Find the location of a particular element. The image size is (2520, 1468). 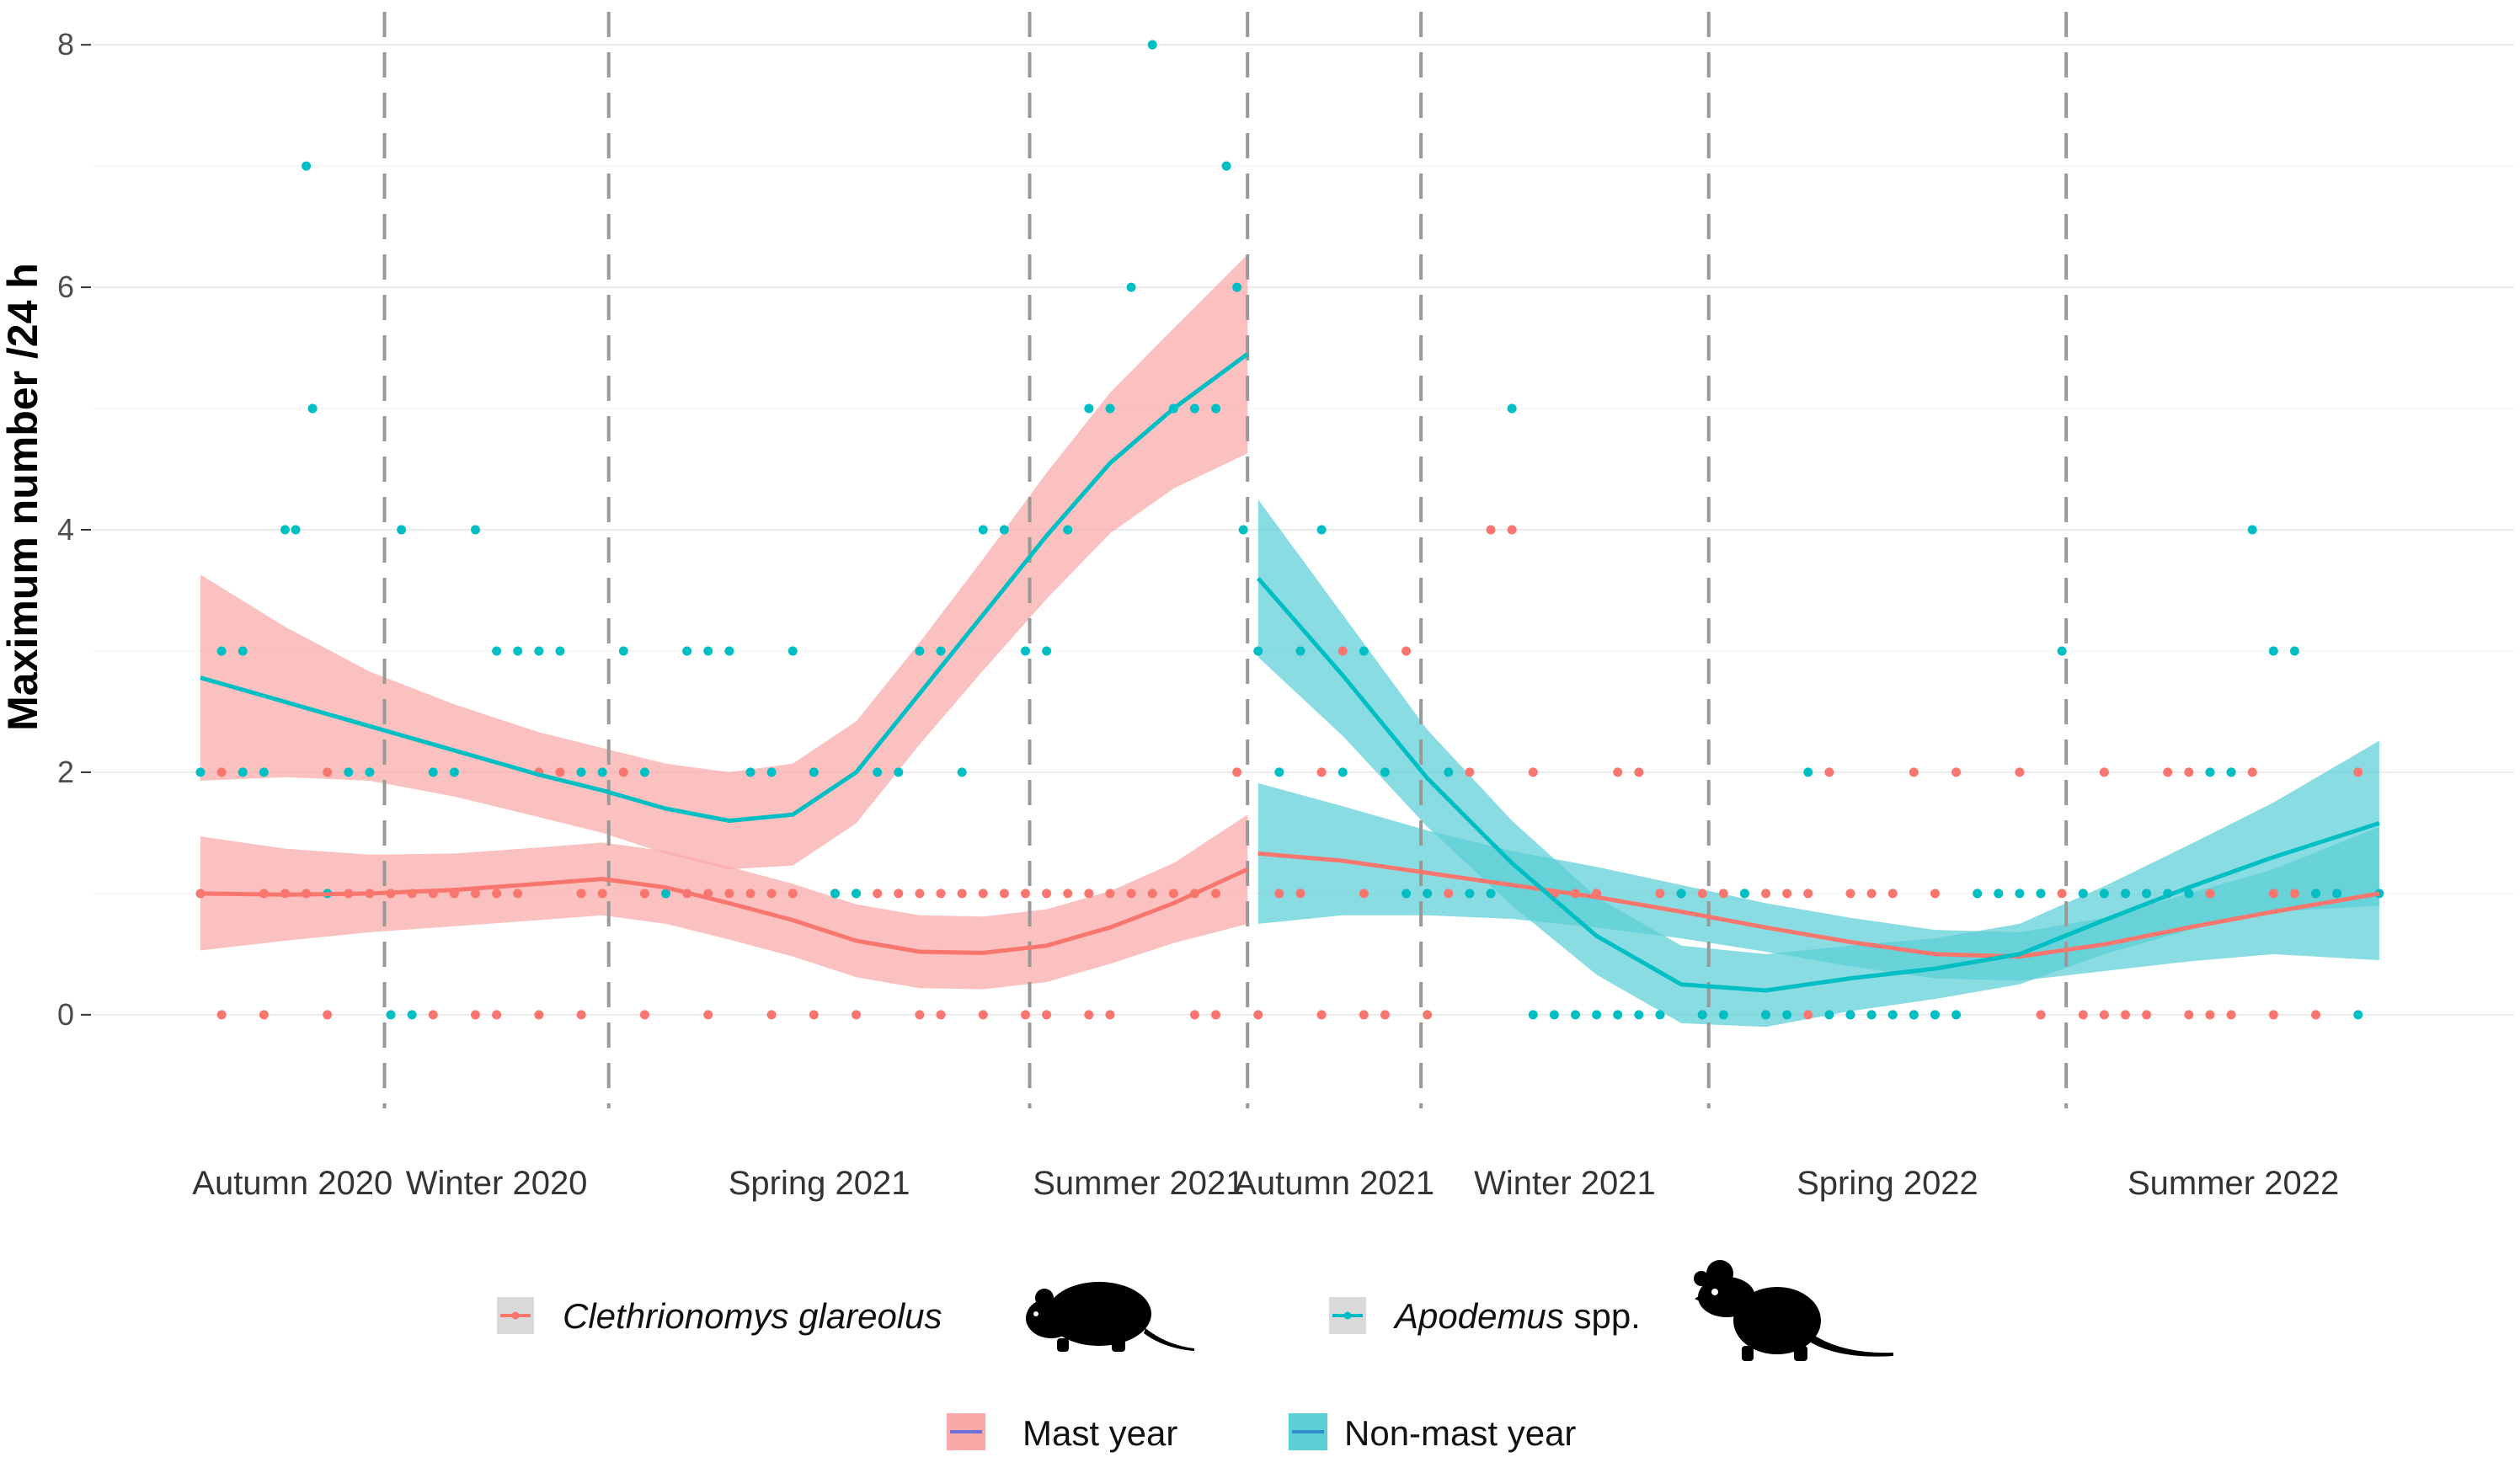

smooth-line is located at coordinates (1818, 784).